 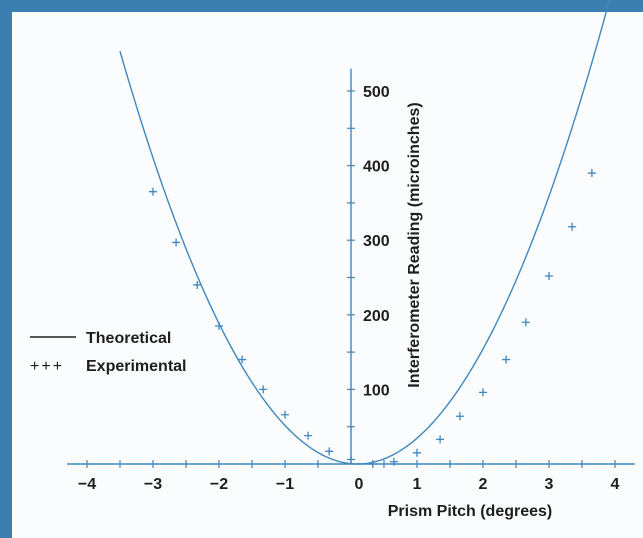 I want to click on y-tick-label: 300, so click(x=376, y=241).